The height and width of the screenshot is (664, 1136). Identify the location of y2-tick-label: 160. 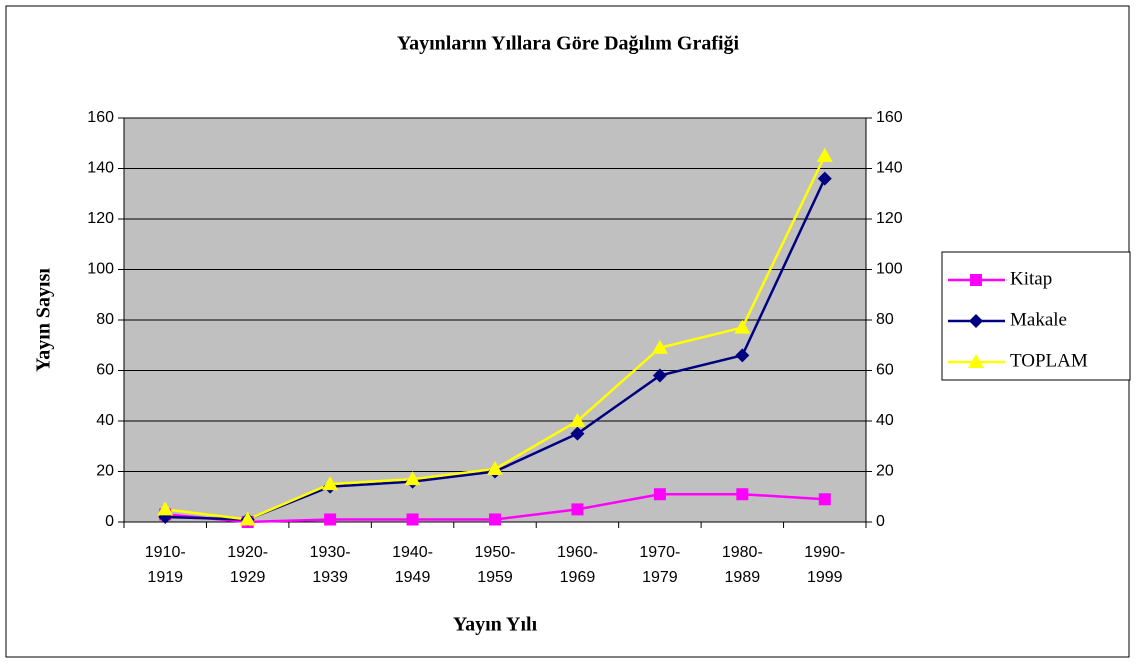
(889, 117).